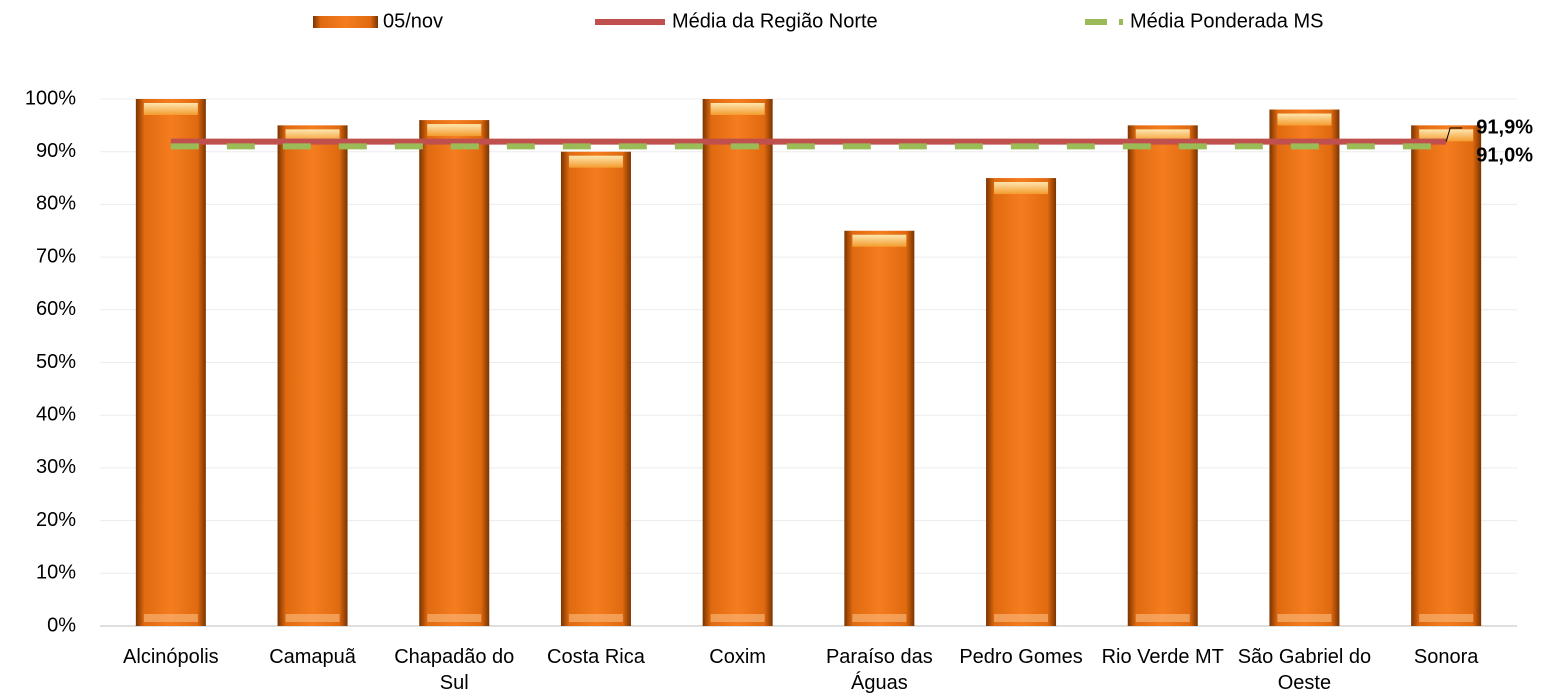  Describe the element at coordinates (56, 256) in the screenshot. I see `y-tick-label: 70%` at that location.